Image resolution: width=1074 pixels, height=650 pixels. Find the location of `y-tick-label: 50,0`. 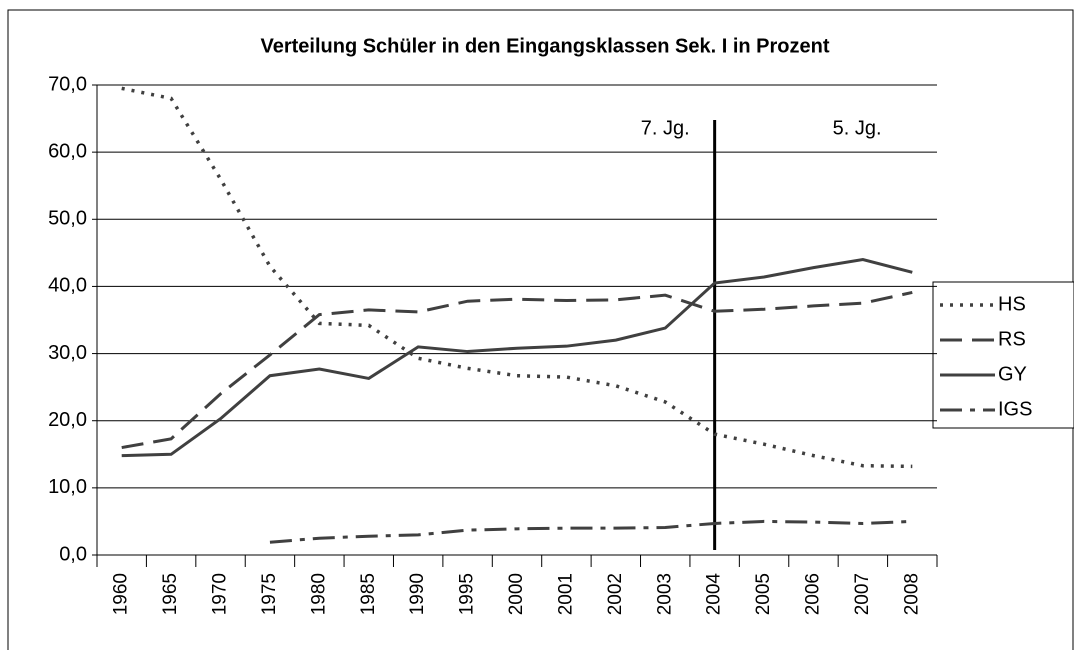

y-tick-label: 50,0 is located at coordinates (67, 219).